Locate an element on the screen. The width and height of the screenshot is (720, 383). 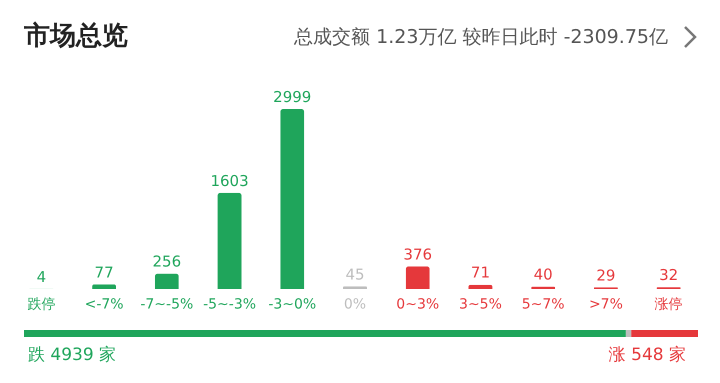
x-tick-label: -5~-3% is located at coordinates (229, 304).